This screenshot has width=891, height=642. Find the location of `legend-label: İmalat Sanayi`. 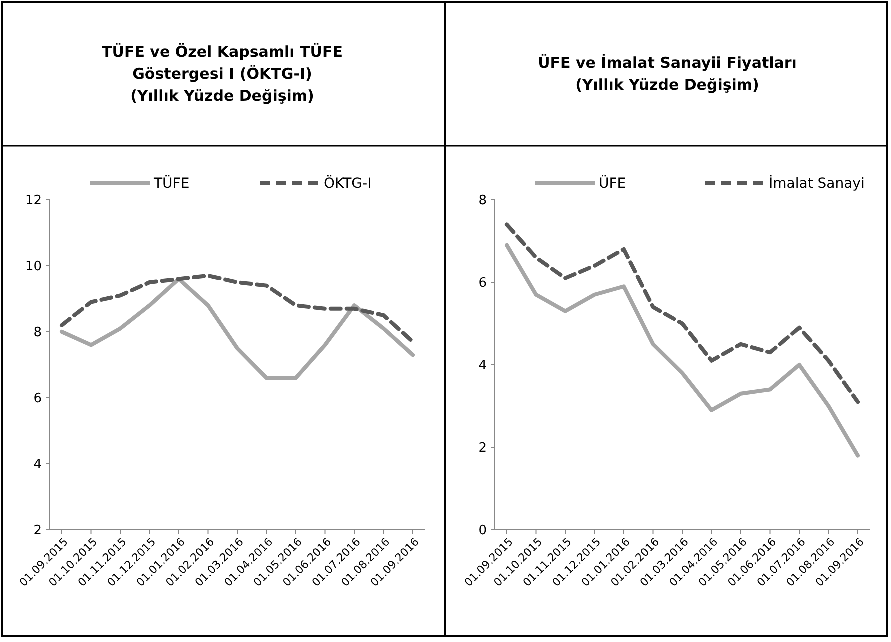

legend-label: İmalat Sanayi is located at coordinates (817, 183).